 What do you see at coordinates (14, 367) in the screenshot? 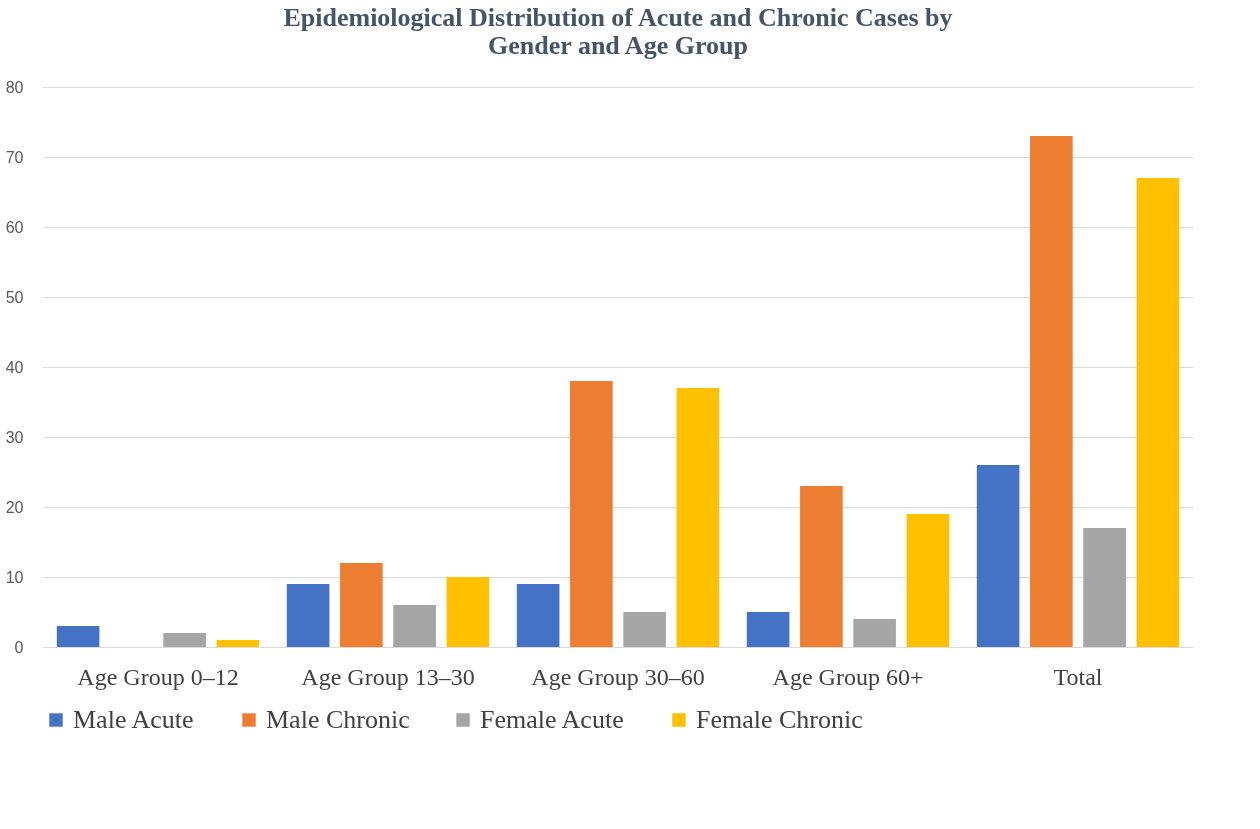
I see `y-tick-label: 40` at bounding box center [14, 367].